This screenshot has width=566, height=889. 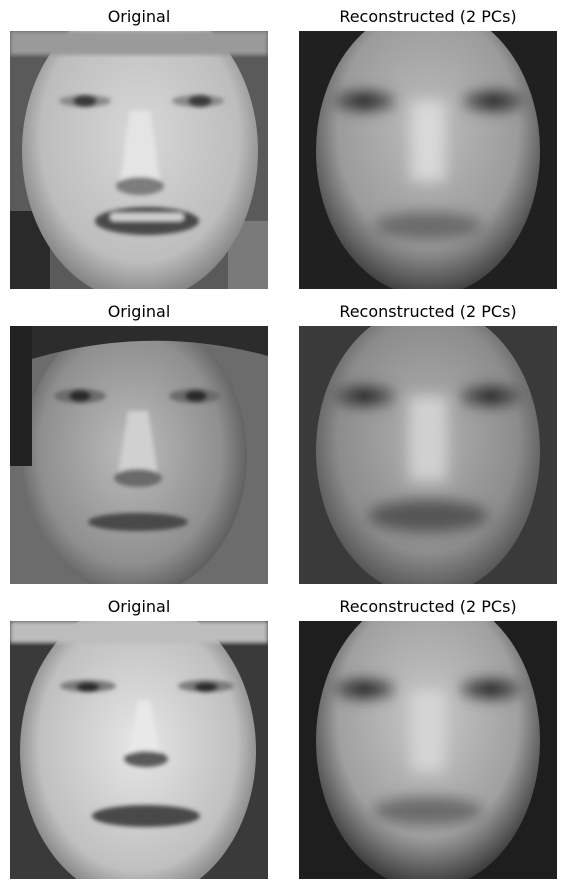 I want to click on original-face-1-svg, so click(x=139, y=160).